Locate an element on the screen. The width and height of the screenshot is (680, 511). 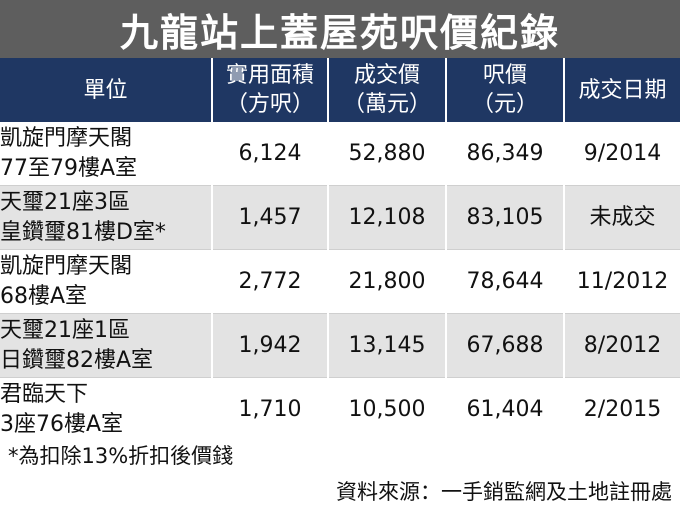
column-header-psf: 呎價 （元） is located at coordinates (505, 90).